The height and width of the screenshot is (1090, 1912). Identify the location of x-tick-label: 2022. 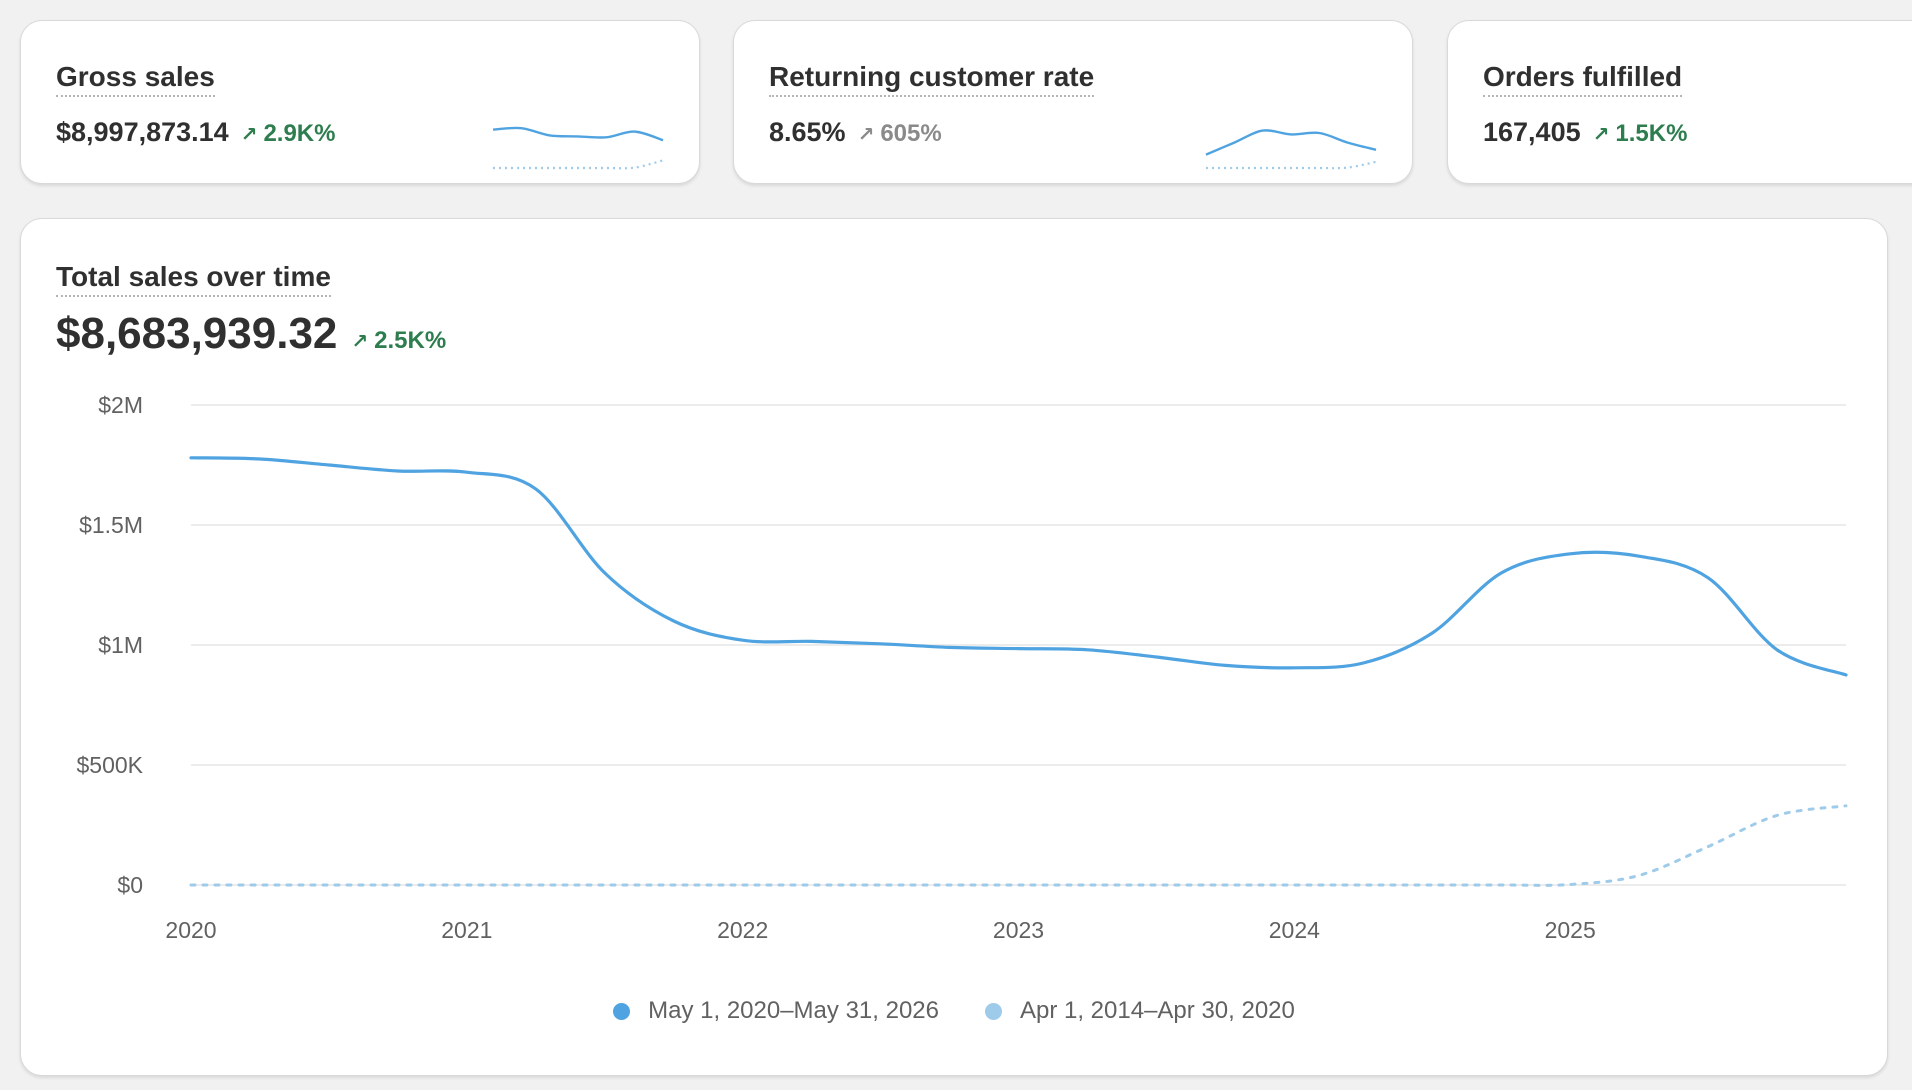
(742, 930).